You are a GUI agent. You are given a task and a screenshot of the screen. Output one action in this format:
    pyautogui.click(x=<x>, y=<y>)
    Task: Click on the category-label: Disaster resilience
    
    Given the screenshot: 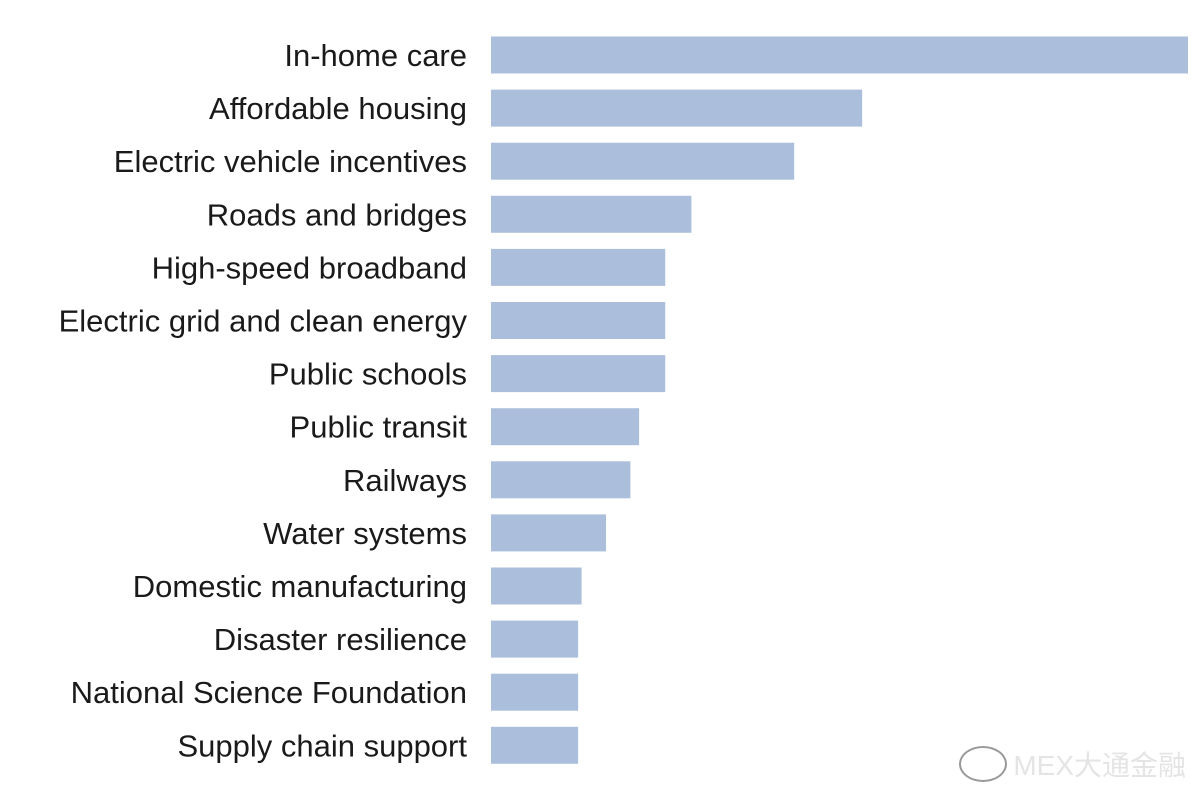 What is the action you would take?
    pyautogui.click(x=340, y=639)
    